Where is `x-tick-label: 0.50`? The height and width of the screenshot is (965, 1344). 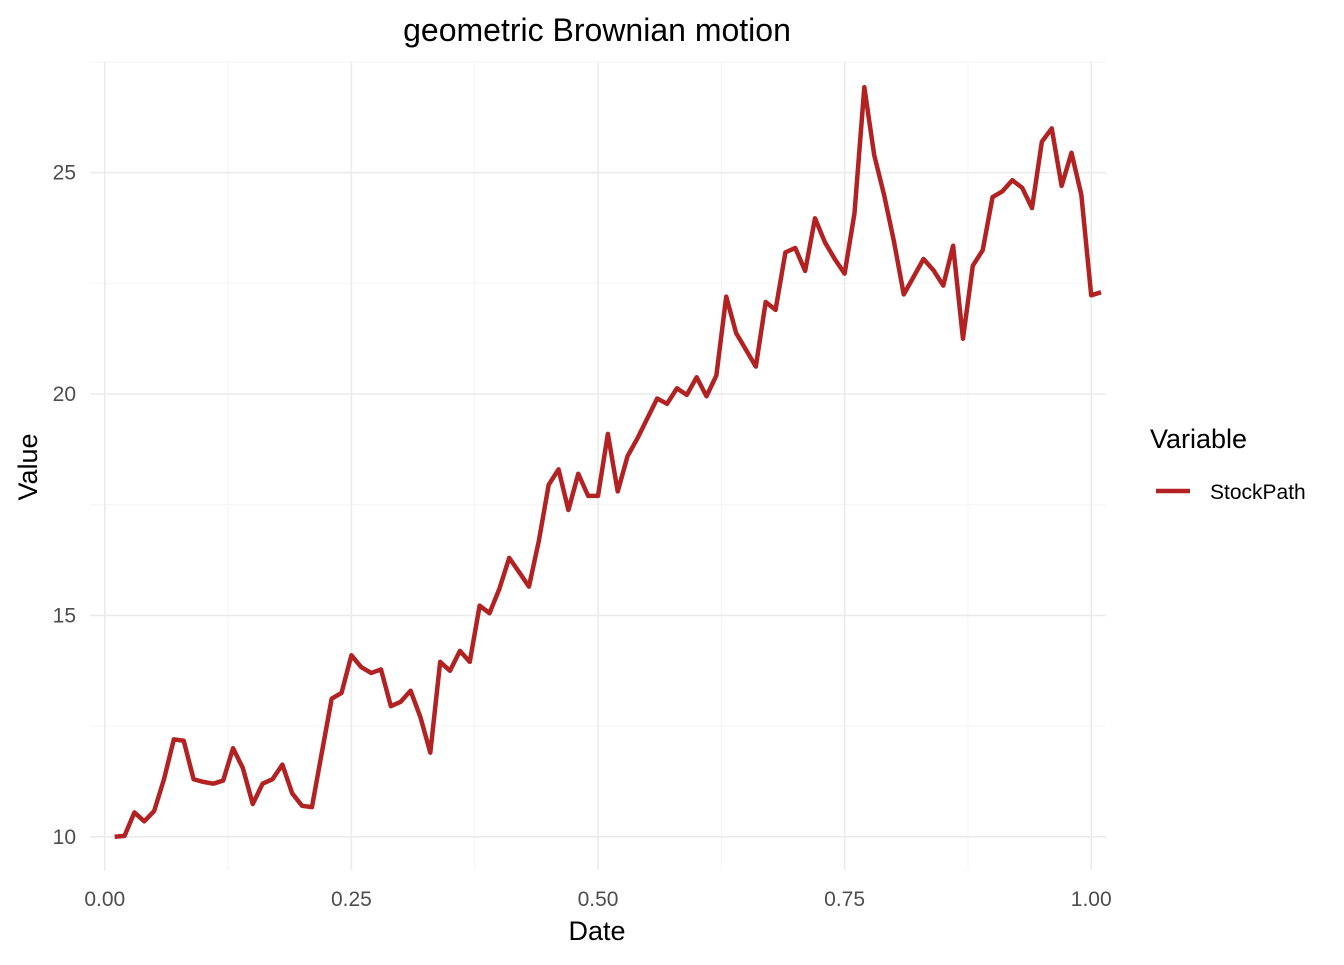
x-tick-label: 0.50 is located at coordinates (598, 899).